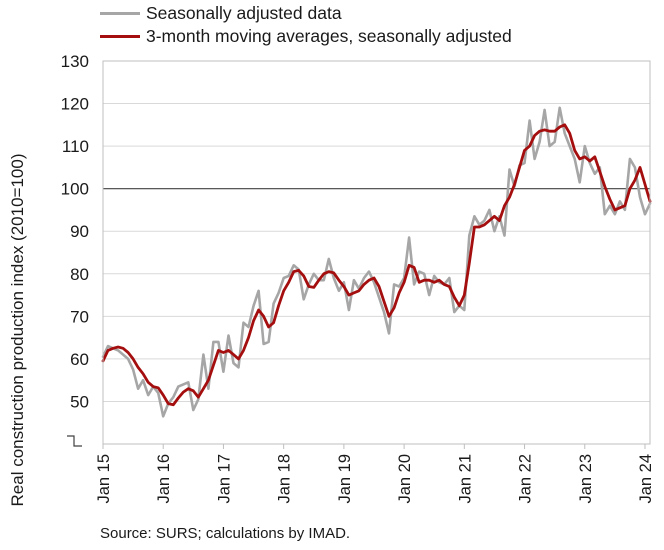  Describe the element at coordinates (75, 146) in the screenshot. I see `y-tick-label-110: 110` at that location.